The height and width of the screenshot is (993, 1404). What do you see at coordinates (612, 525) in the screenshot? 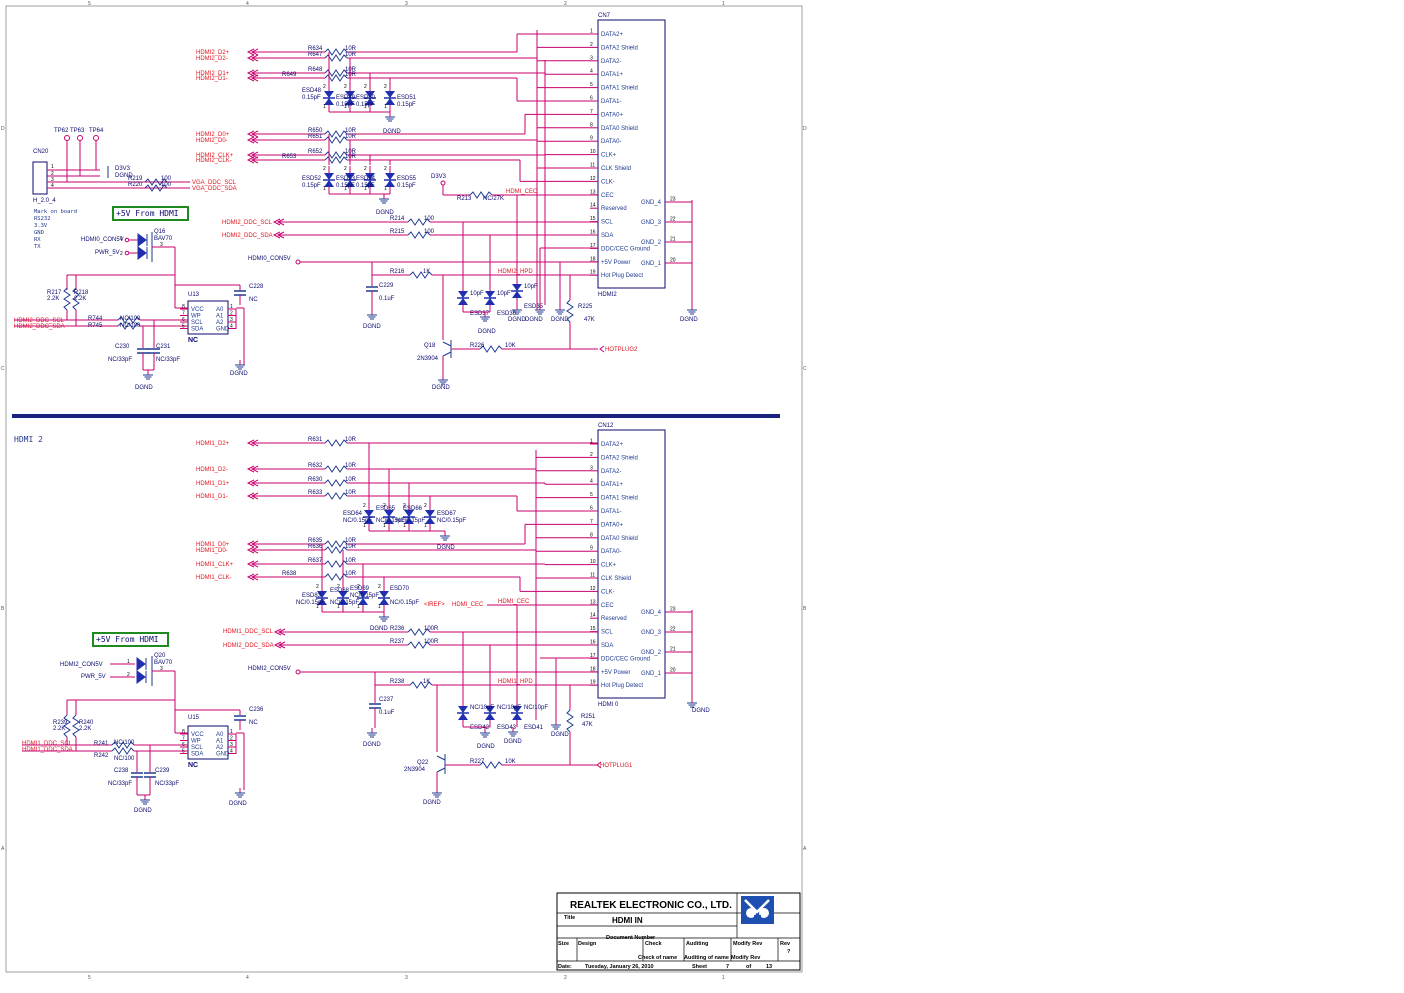
I see `pin-name: DATA0+` at bounding box center [612, 525].